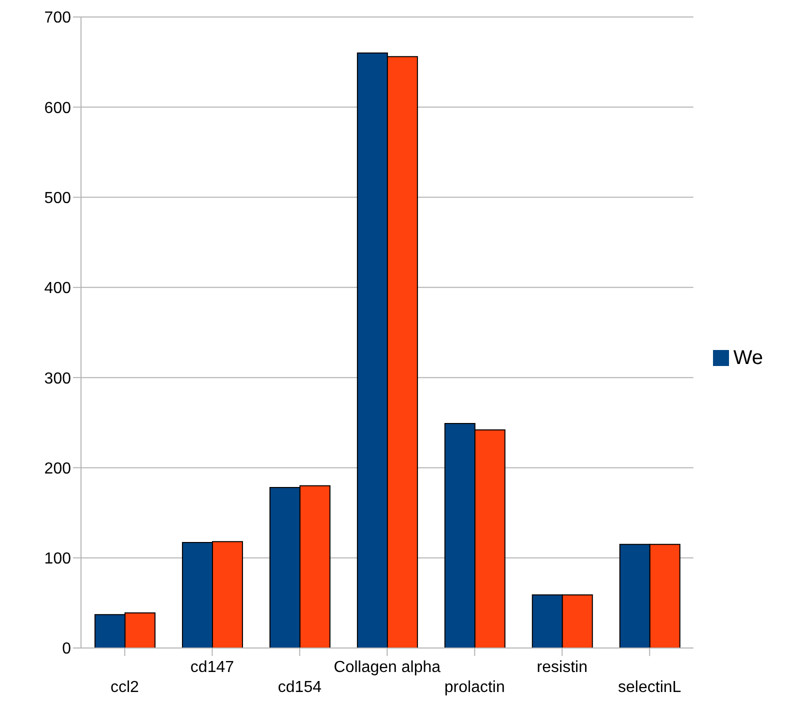  I want to click on y-tick-label: 600, so click(58, 108).